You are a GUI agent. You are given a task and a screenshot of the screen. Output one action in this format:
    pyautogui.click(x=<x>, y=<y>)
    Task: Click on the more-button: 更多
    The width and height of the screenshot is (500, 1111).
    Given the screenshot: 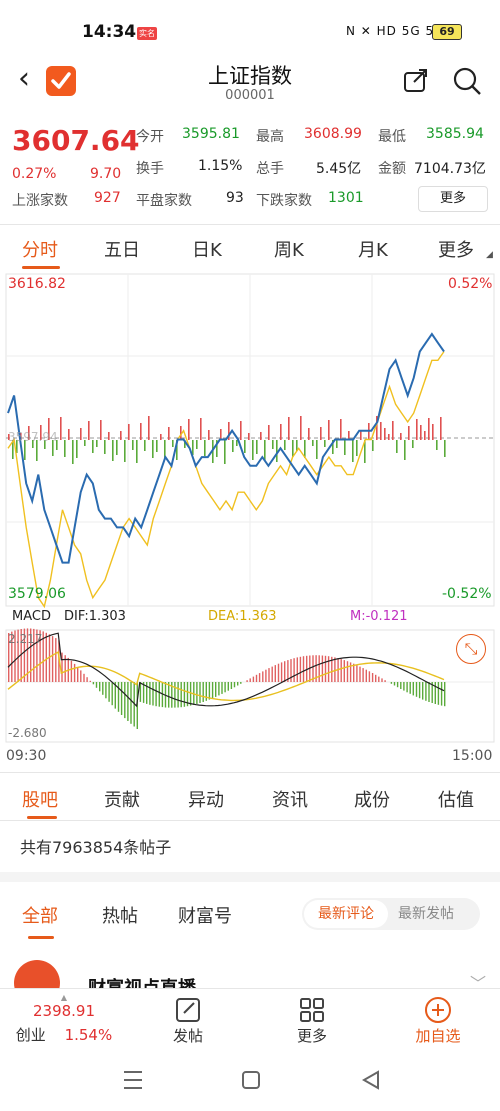 What is the action you would take?
    pyautogui.click(x=312, y=1020)
    